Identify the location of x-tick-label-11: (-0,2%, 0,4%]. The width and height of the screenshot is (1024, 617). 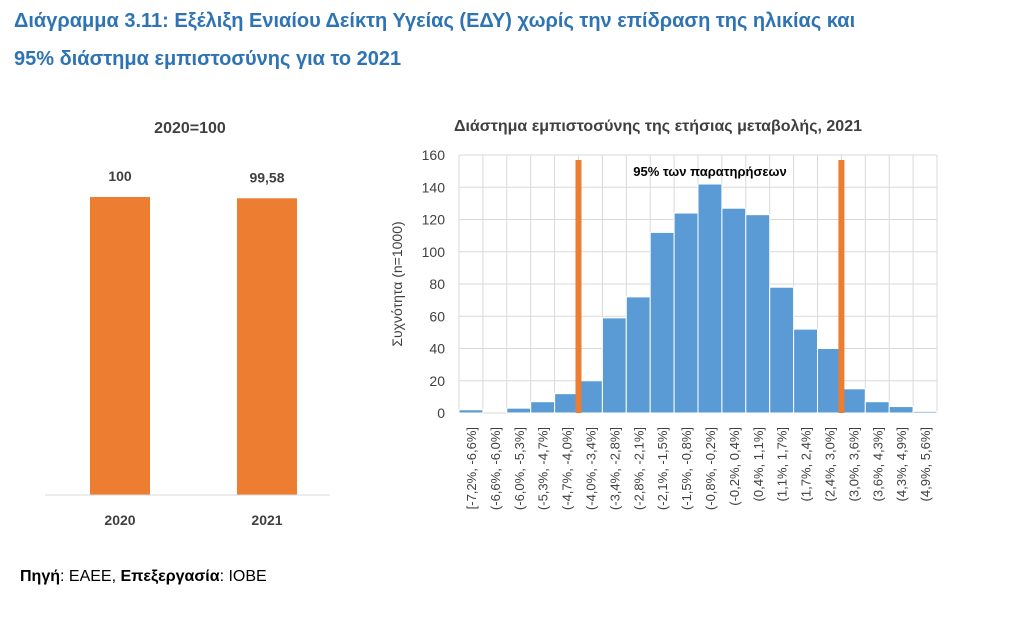
(734, 466).